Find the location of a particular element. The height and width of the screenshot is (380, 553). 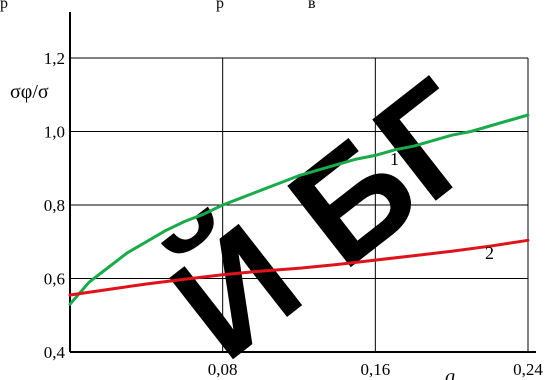

x-tick-labels: 0,08 0,16 0,24 is located at coordinates (376, 369).